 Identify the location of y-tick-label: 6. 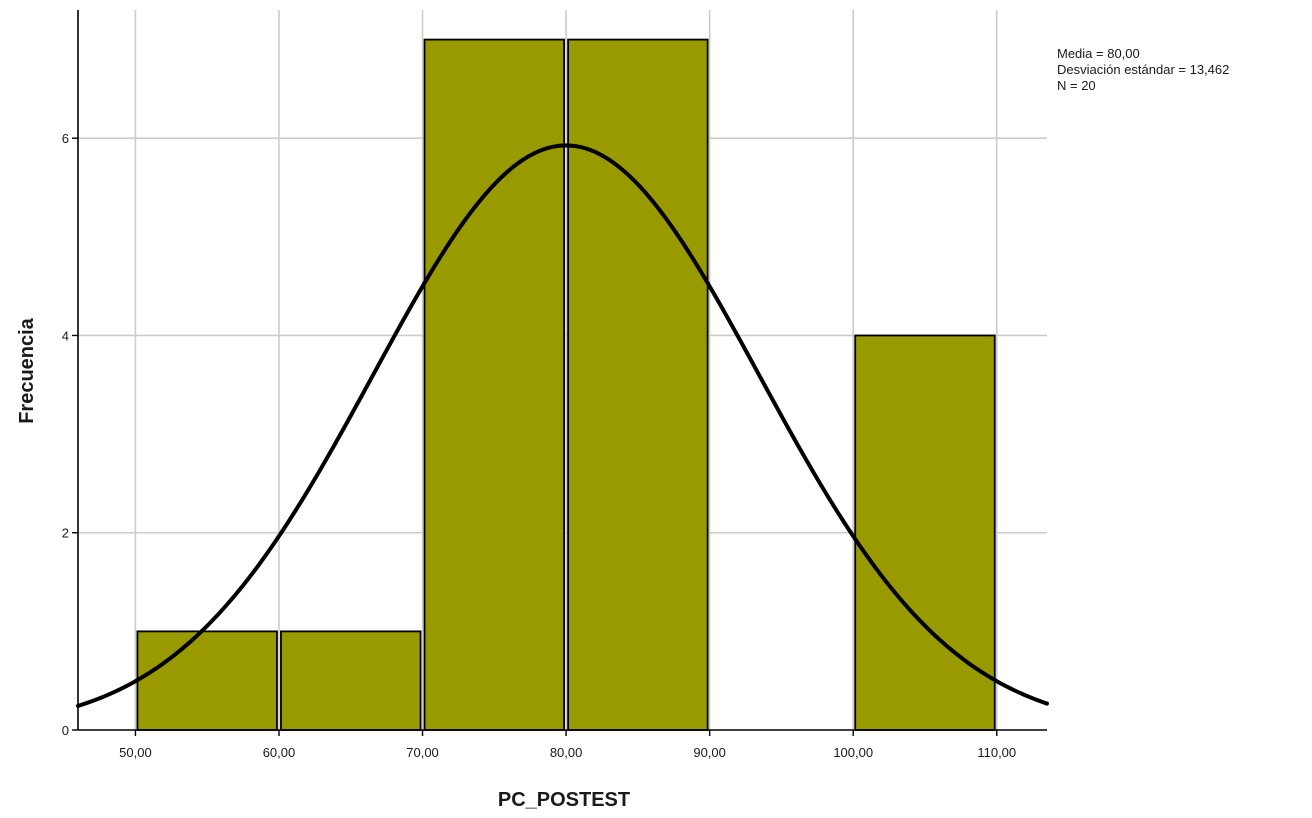
(65, 138).